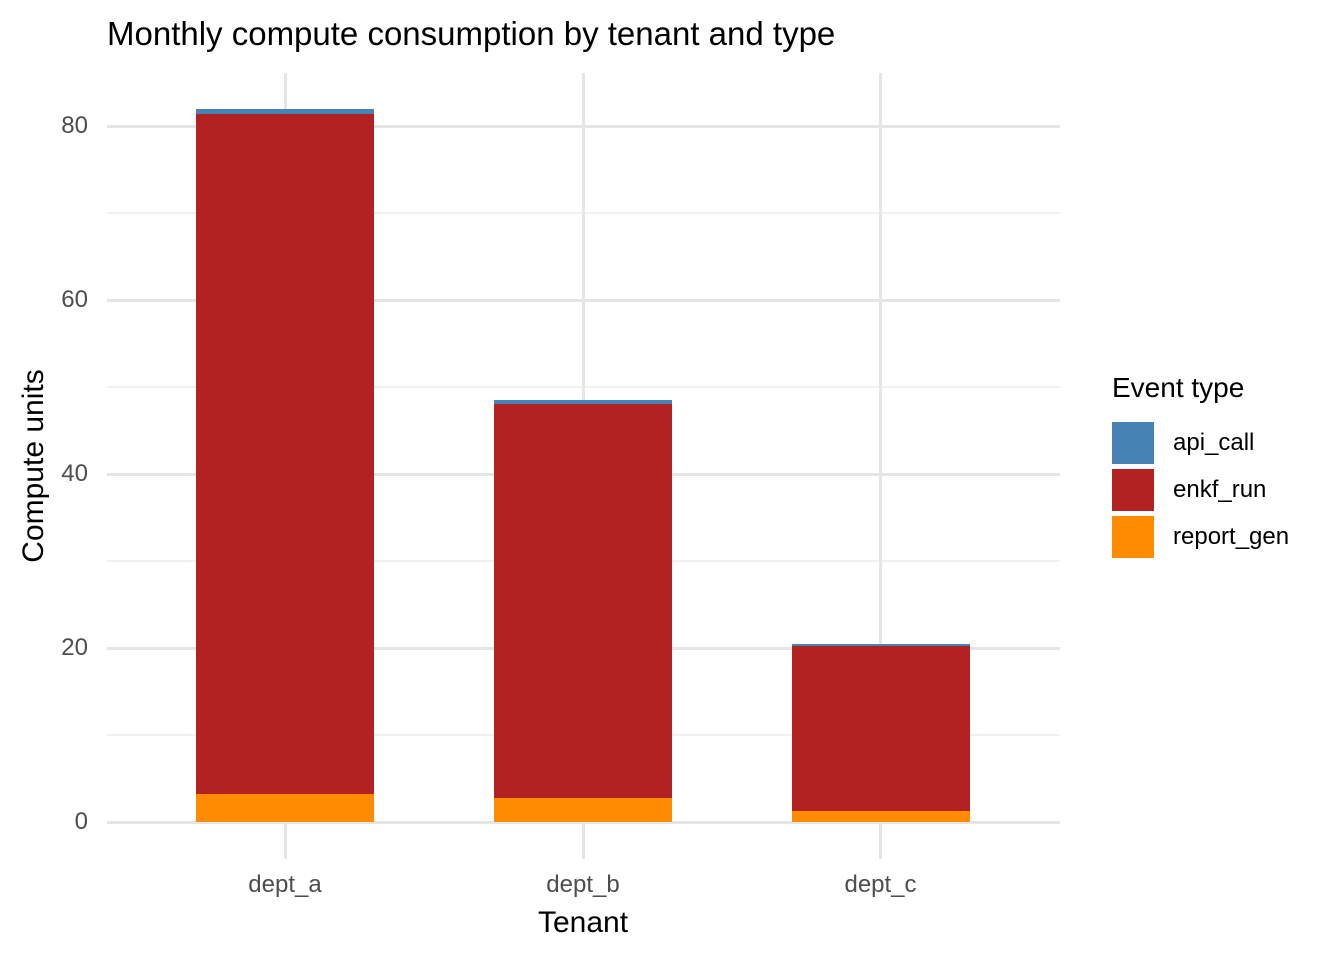  I want to click on bar-segment-enkf_run-dept_b, so click(583, 600).